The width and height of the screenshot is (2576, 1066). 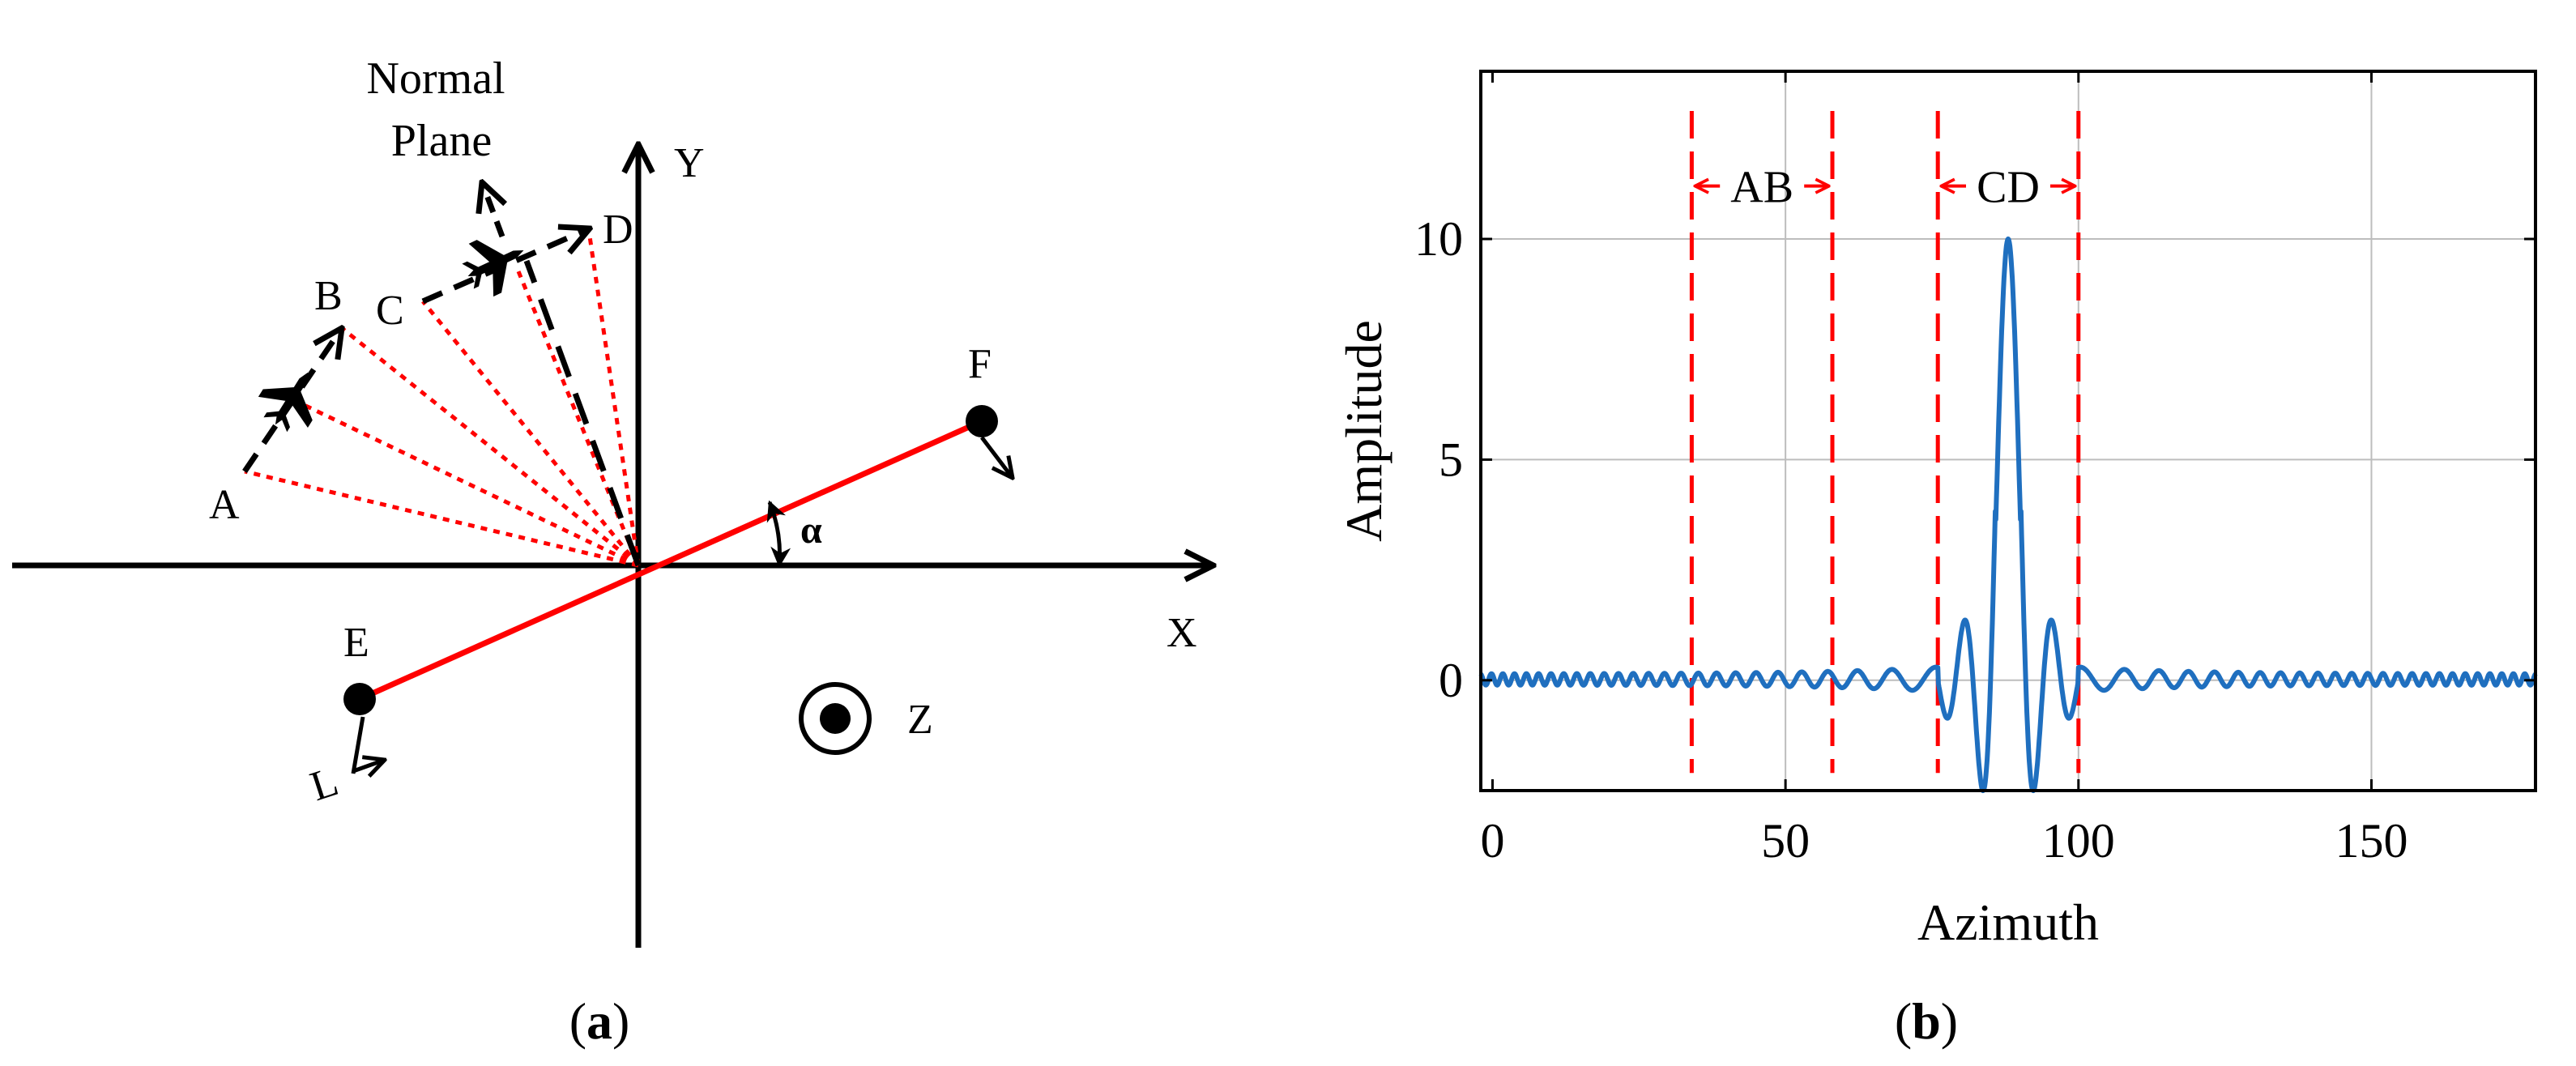 I want to click on point-label-e: E, so click(x=356, y=643).